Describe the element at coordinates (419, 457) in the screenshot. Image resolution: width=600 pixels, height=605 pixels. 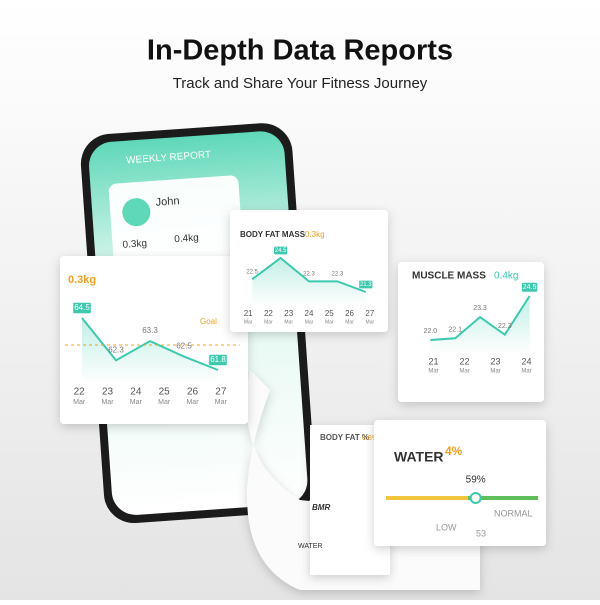
I see `card-title: WATER` at that location.